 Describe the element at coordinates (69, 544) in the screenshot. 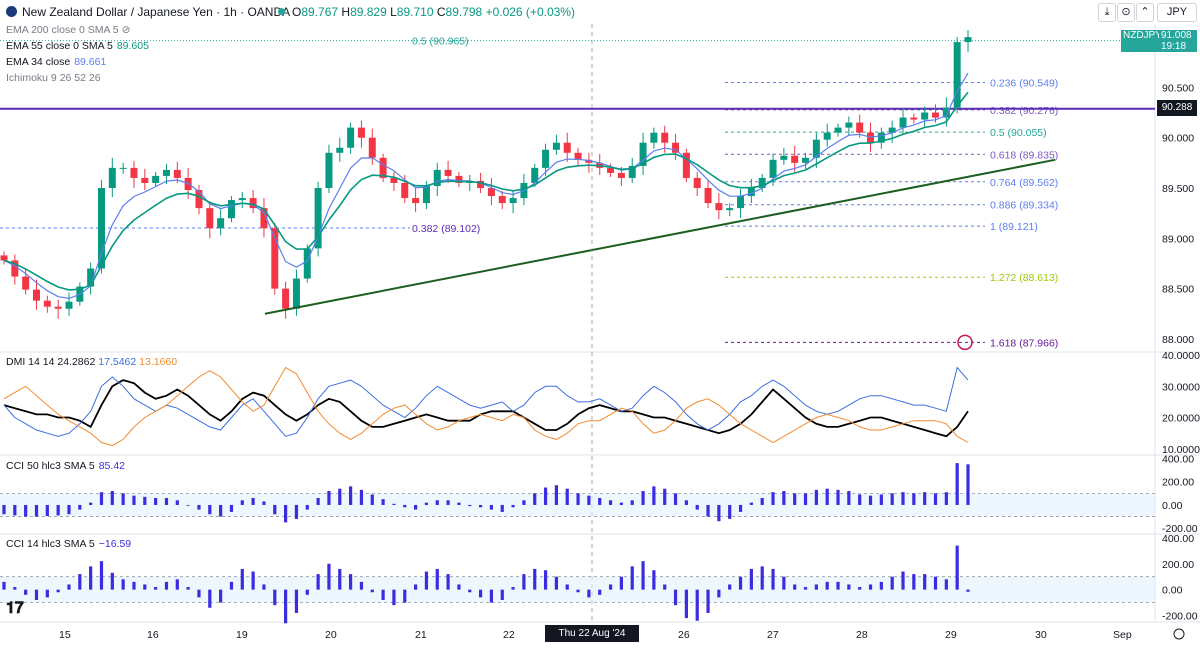

I see `cci14-legend: CCI 14 hlc3 SMA 5 −16.59` at that location.